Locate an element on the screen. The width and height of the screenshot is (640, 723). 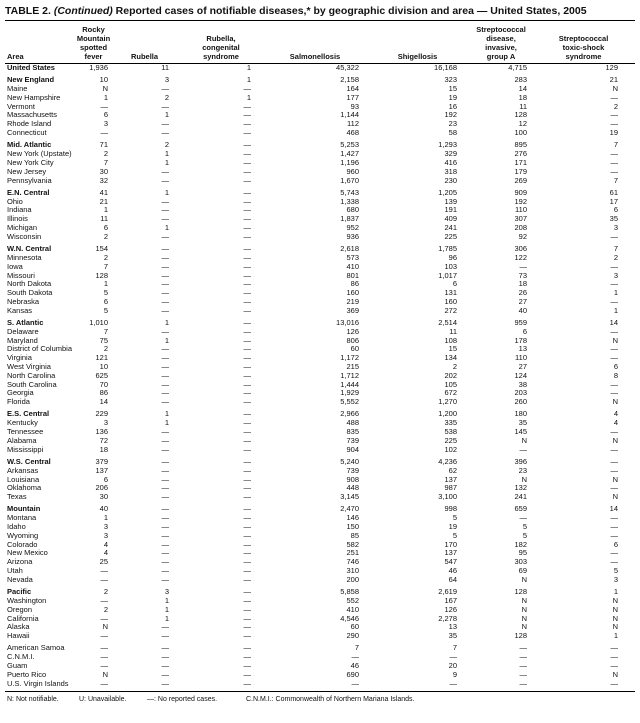
value-cell: 58 is located at coordinates (452, 133).